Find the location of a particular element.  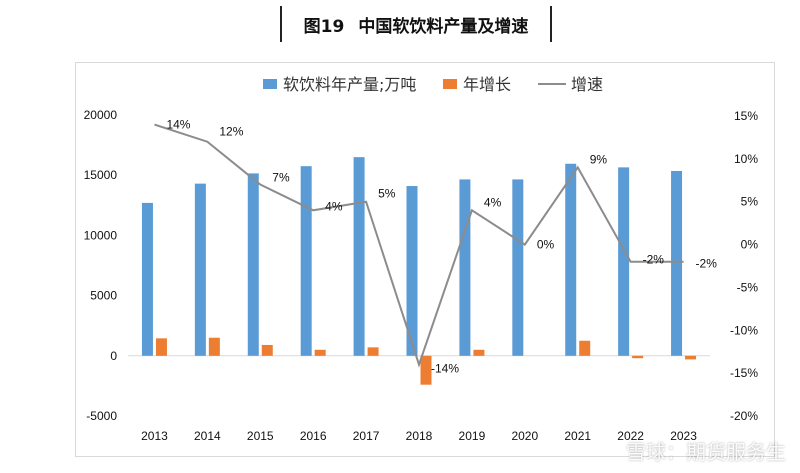

y-left-tick-label: 10000 is located at coordinates (101, 235).